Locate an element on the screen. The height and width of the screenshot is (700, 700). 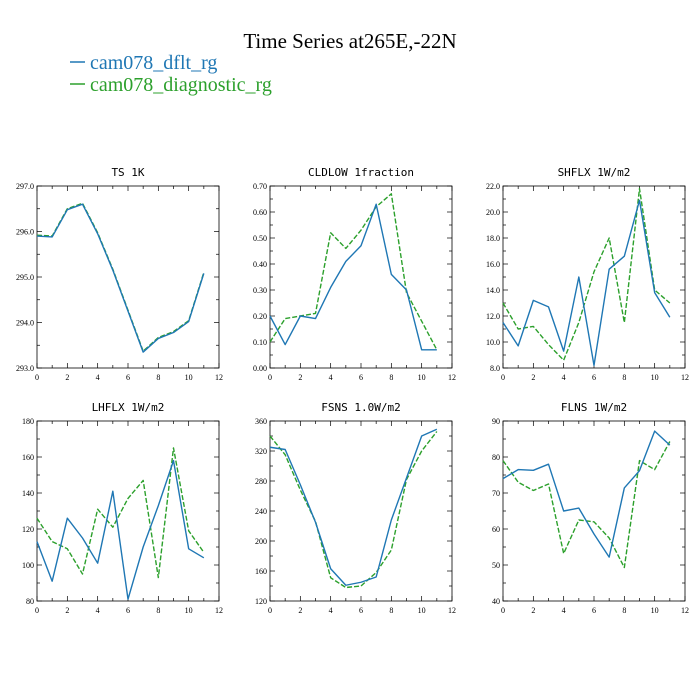
y-tick-label: 240 is located at coordinates (261, 511).